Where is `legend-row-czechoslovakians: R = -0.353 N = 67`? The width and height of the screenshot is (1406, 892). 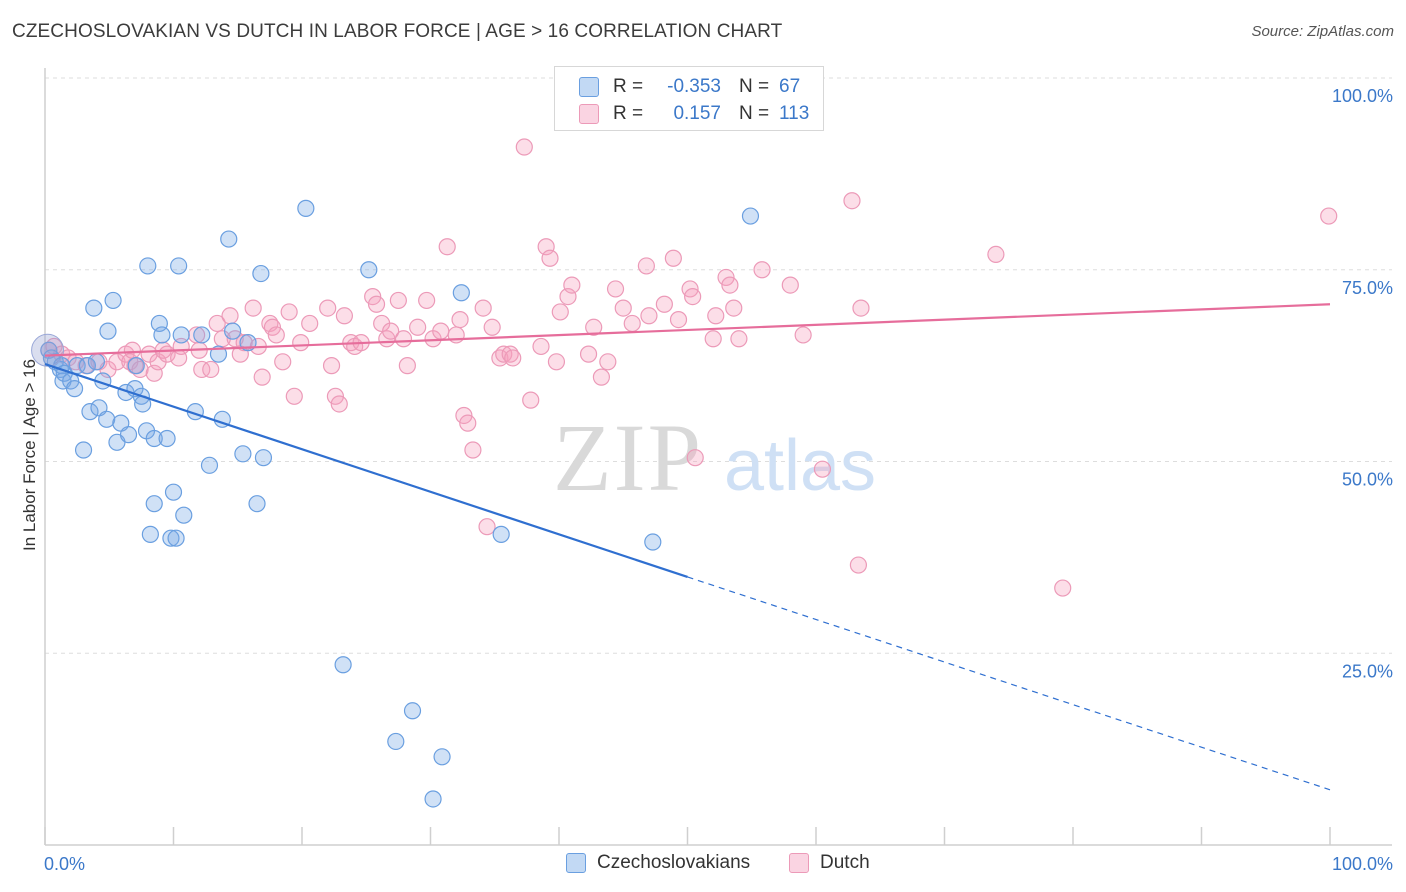
legend-row-czechoslovakians: R = -0.353 N = 67 is located at coordinates (689, 87).